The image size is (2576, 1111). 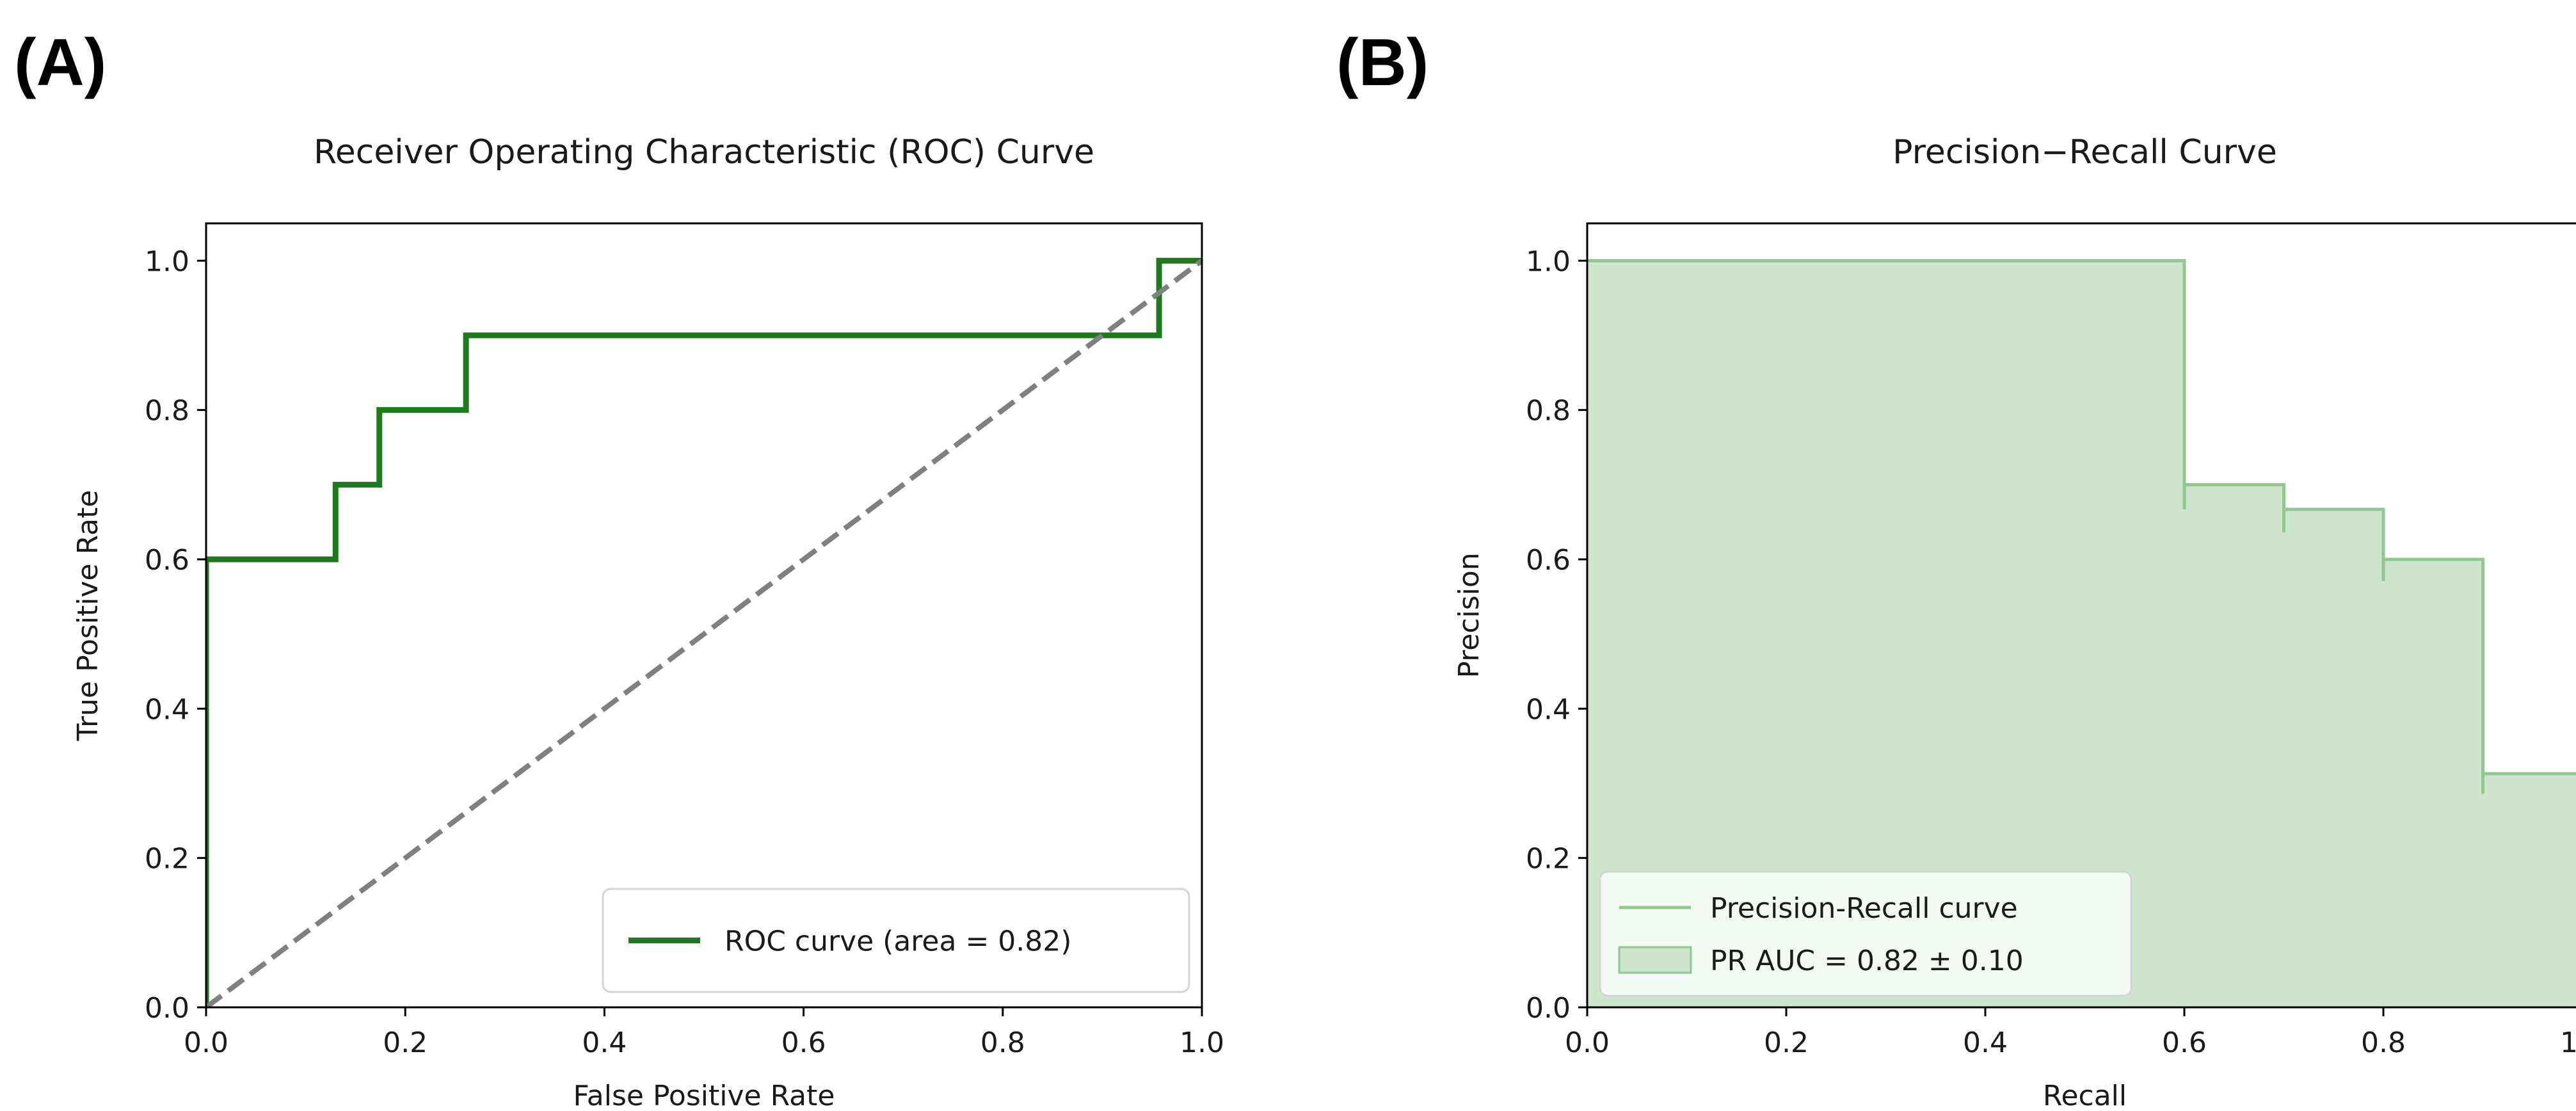 What do you see at coordinates (2383, 1043) in the screenshot?
I see `pr-xtick-label: 0.8` at bounding box center [2383, 1043].